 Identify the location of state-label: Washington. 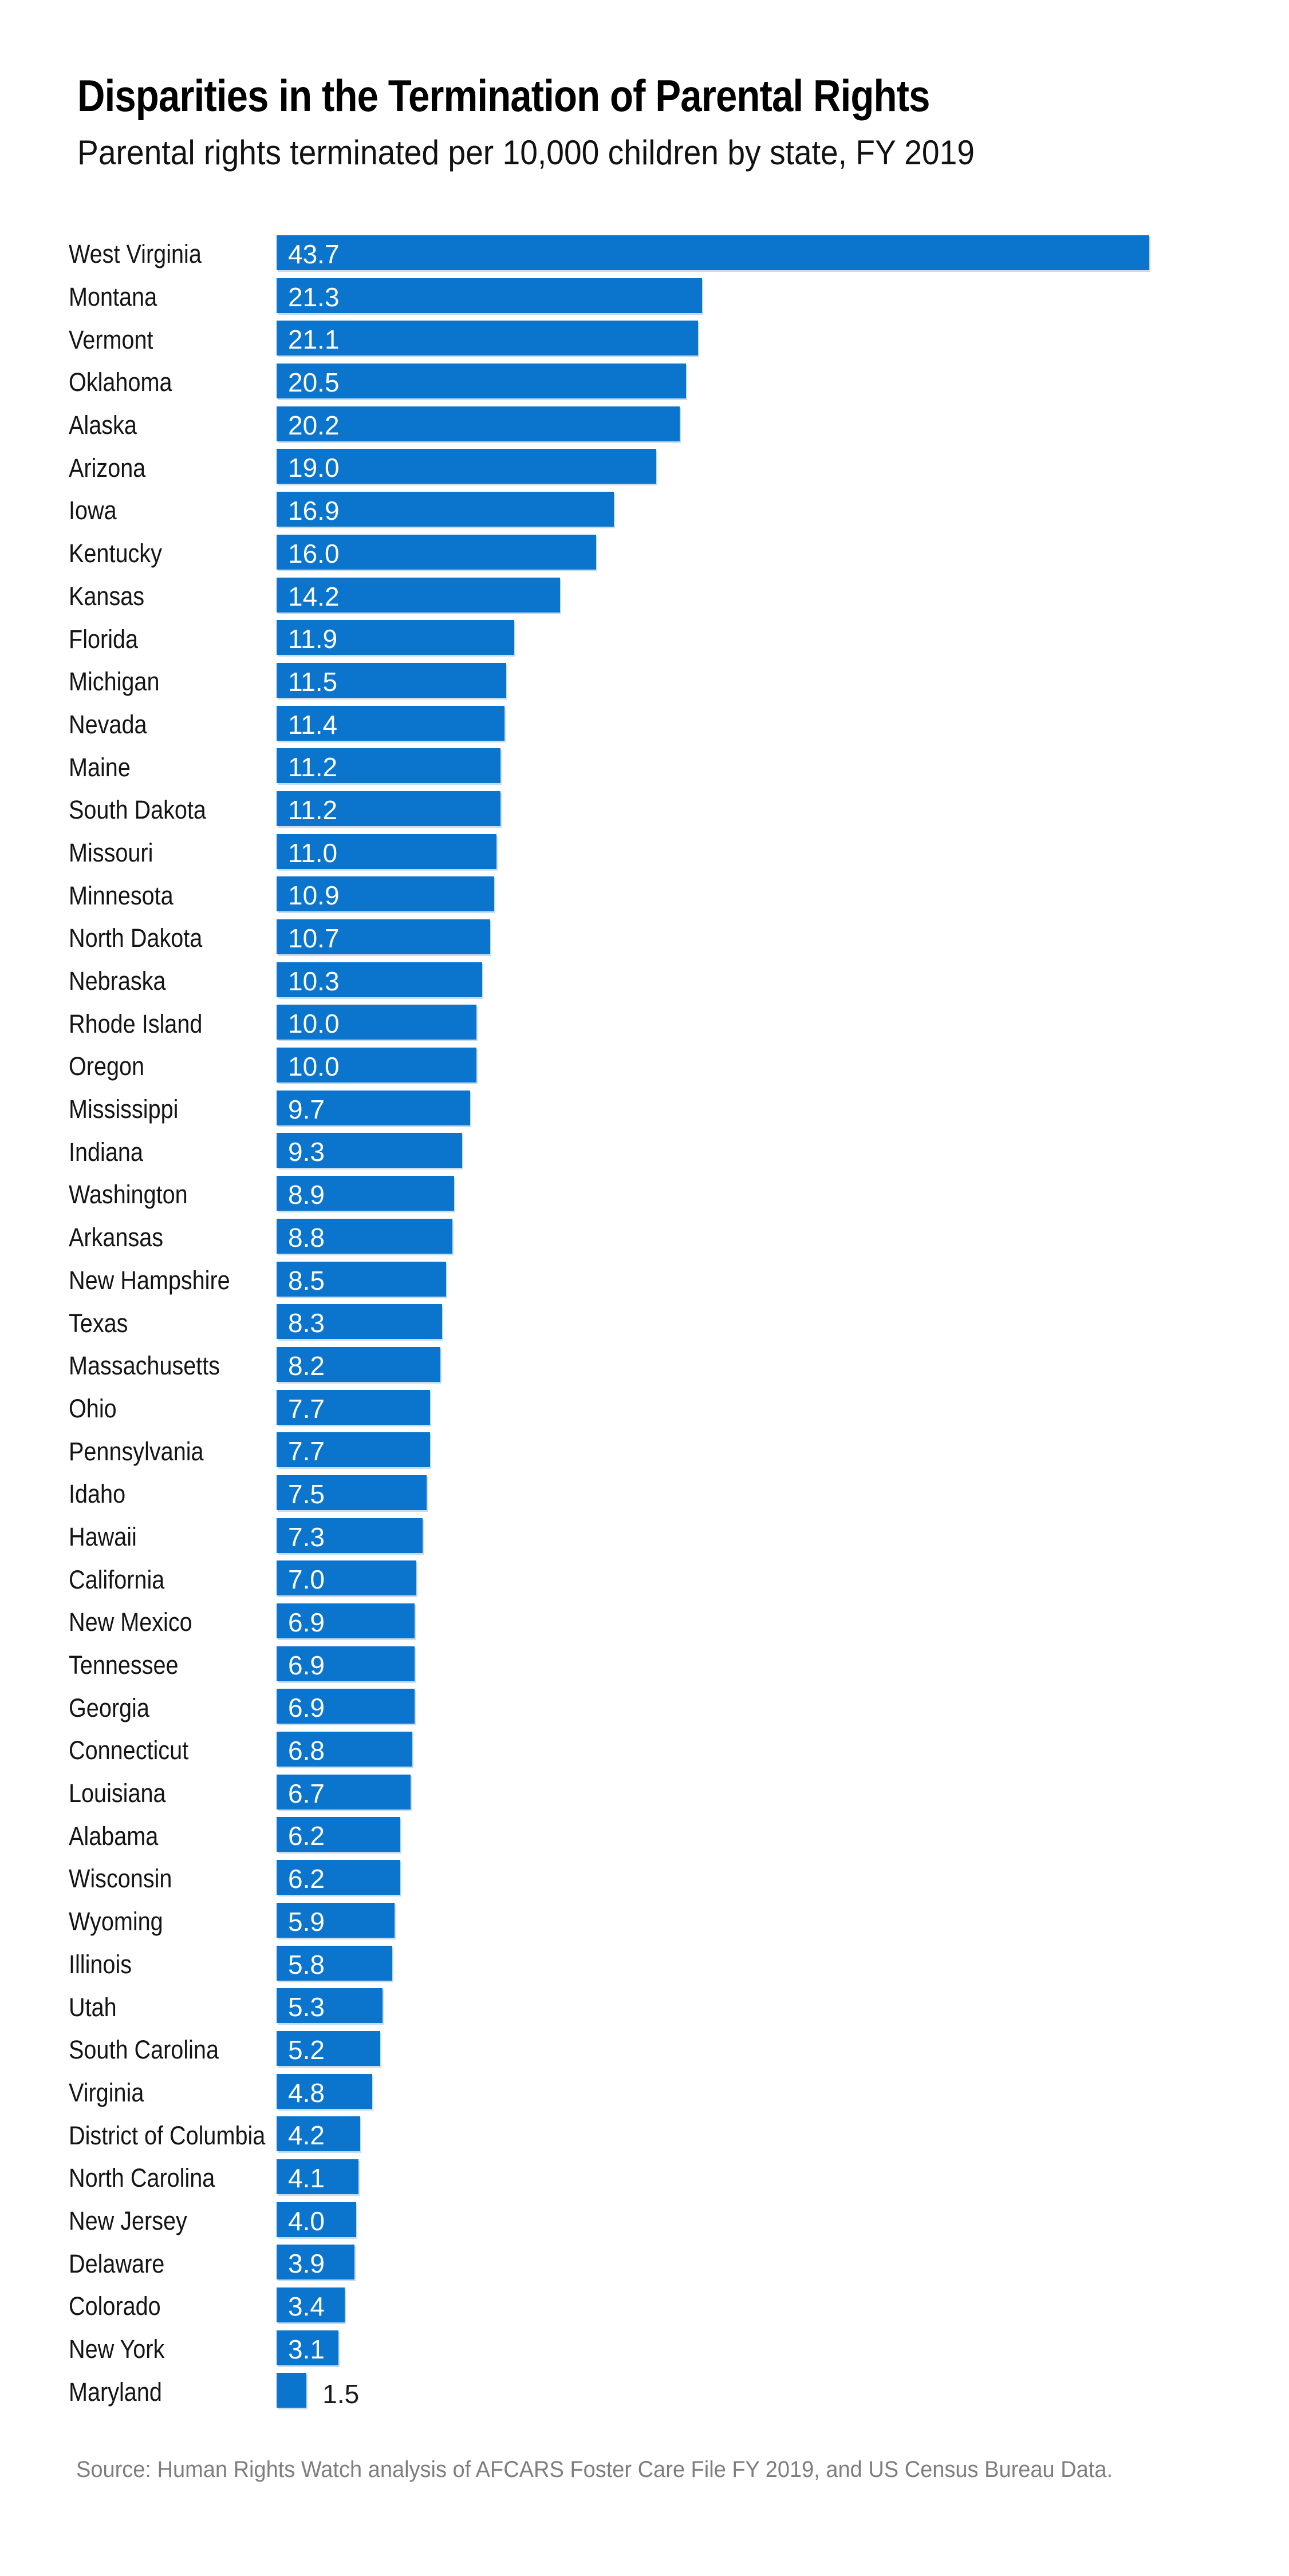
(128, 1195).